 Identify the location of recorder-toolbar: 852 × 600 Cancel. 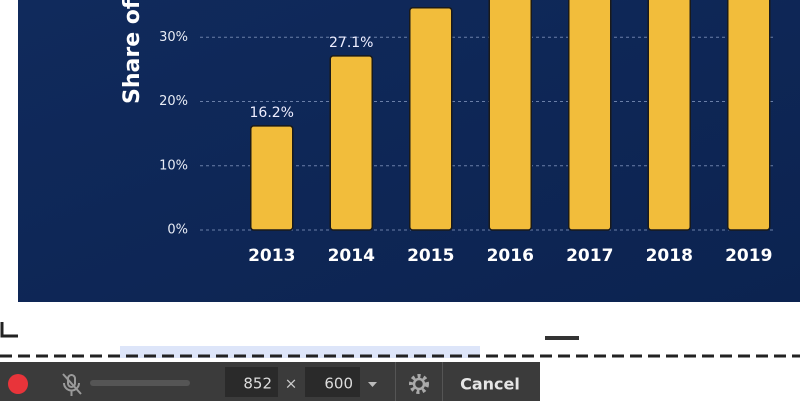
(270, 381).